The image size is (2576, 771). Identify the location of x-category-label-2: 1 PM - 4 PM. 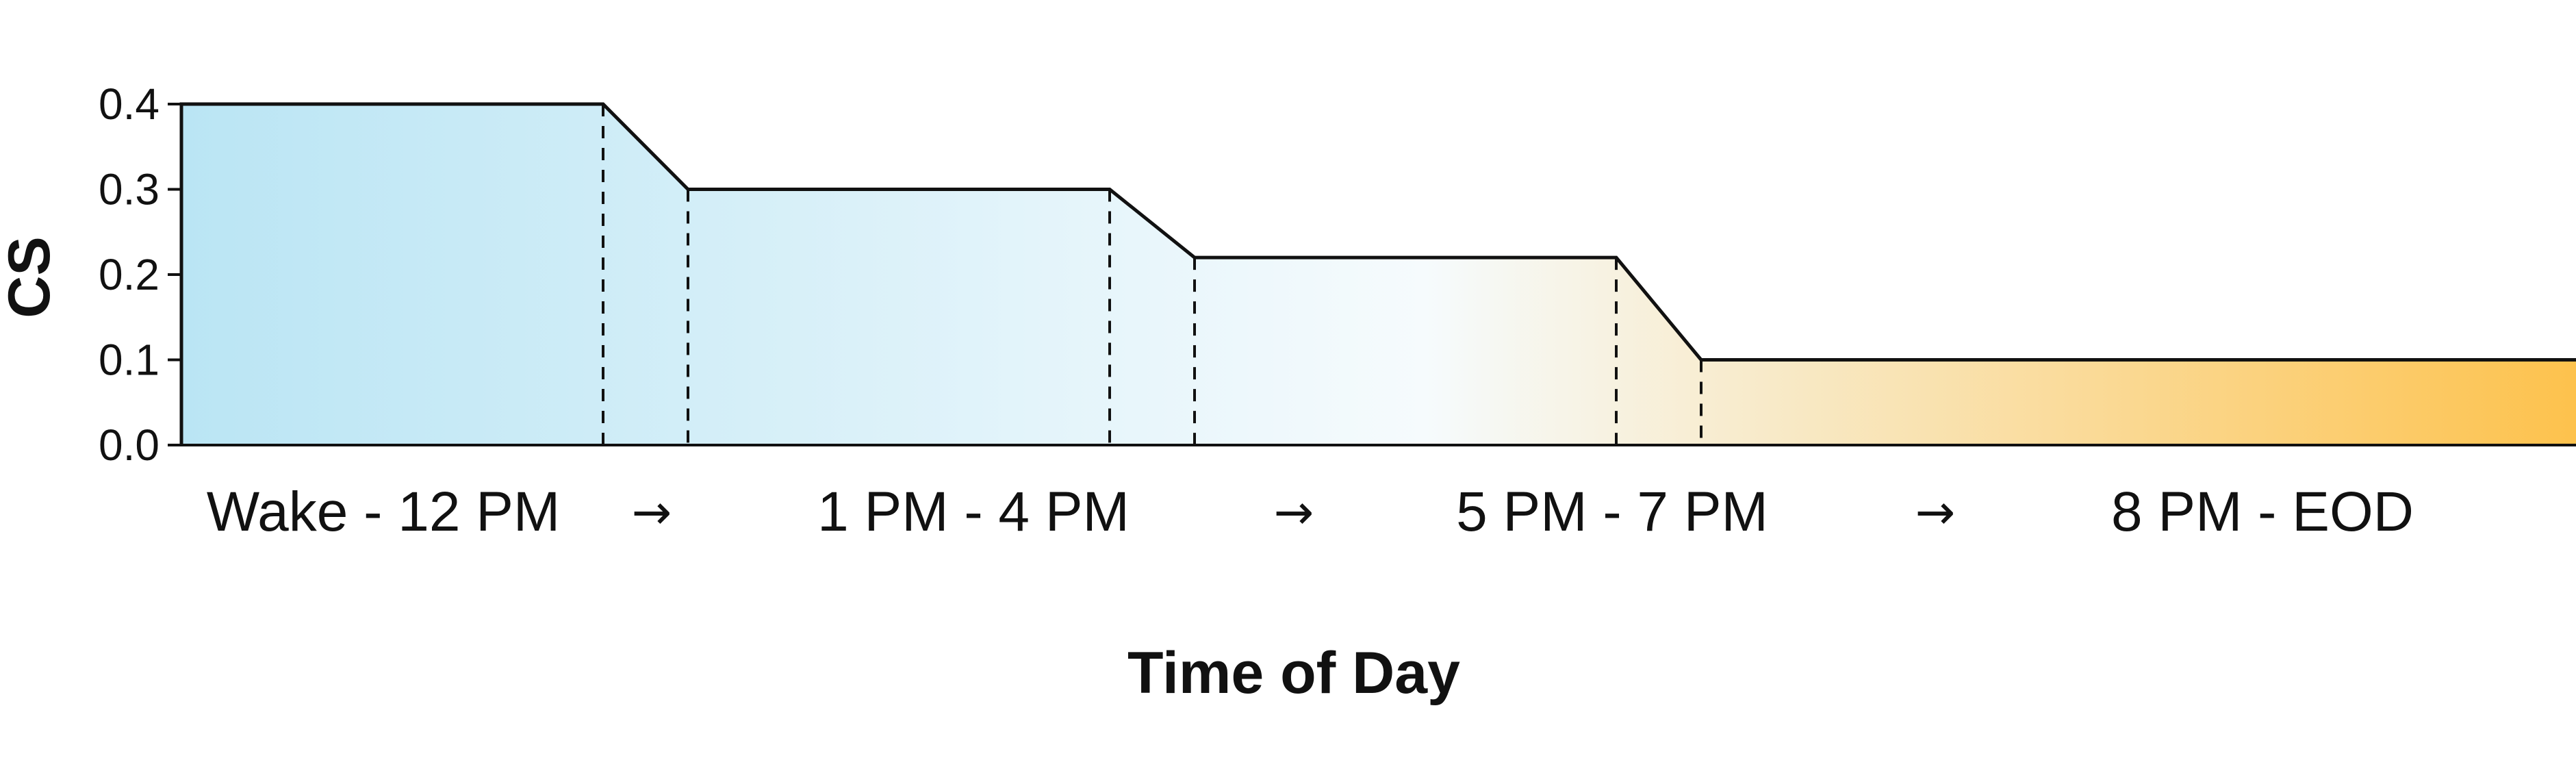
(974, 512).